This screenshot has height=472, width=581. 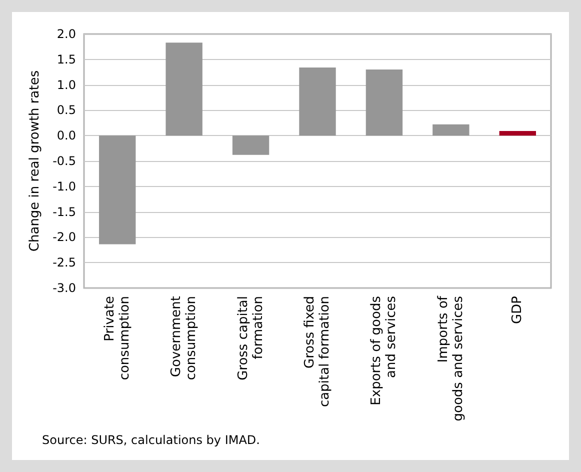 What do you see at coordinates (66, 110) in the screenshot?
I see `y-tick-label: 0.5` at bounding box center [66, 110].